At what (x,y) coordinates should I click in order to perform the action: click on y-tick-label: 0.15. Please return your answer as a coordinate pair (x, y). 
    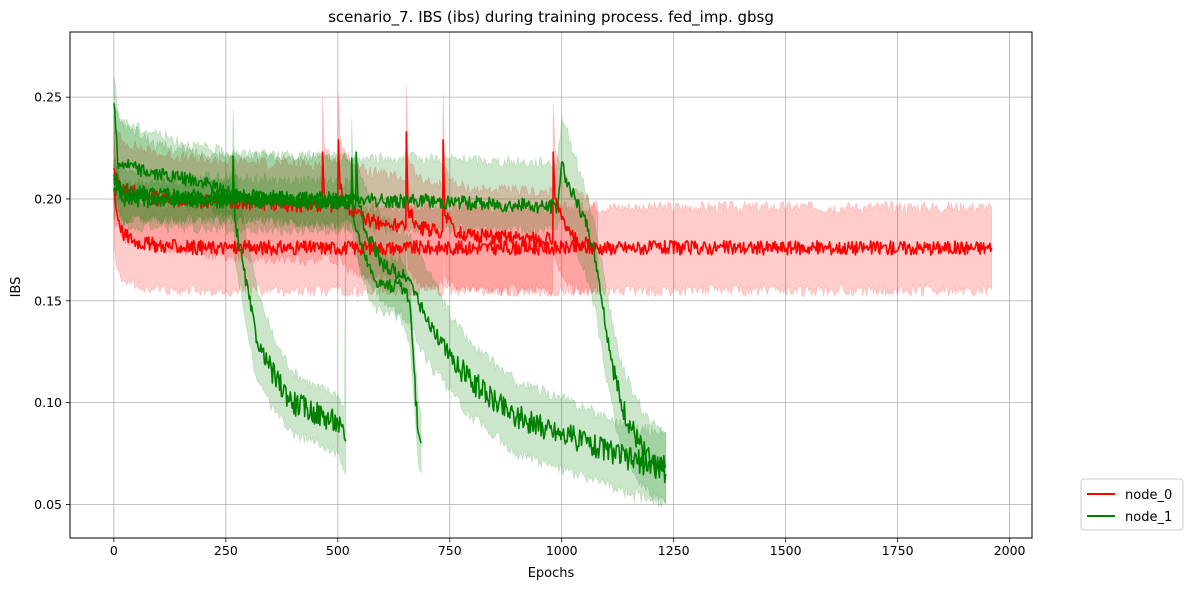
    Looking at the image, I should click on (48, 300).